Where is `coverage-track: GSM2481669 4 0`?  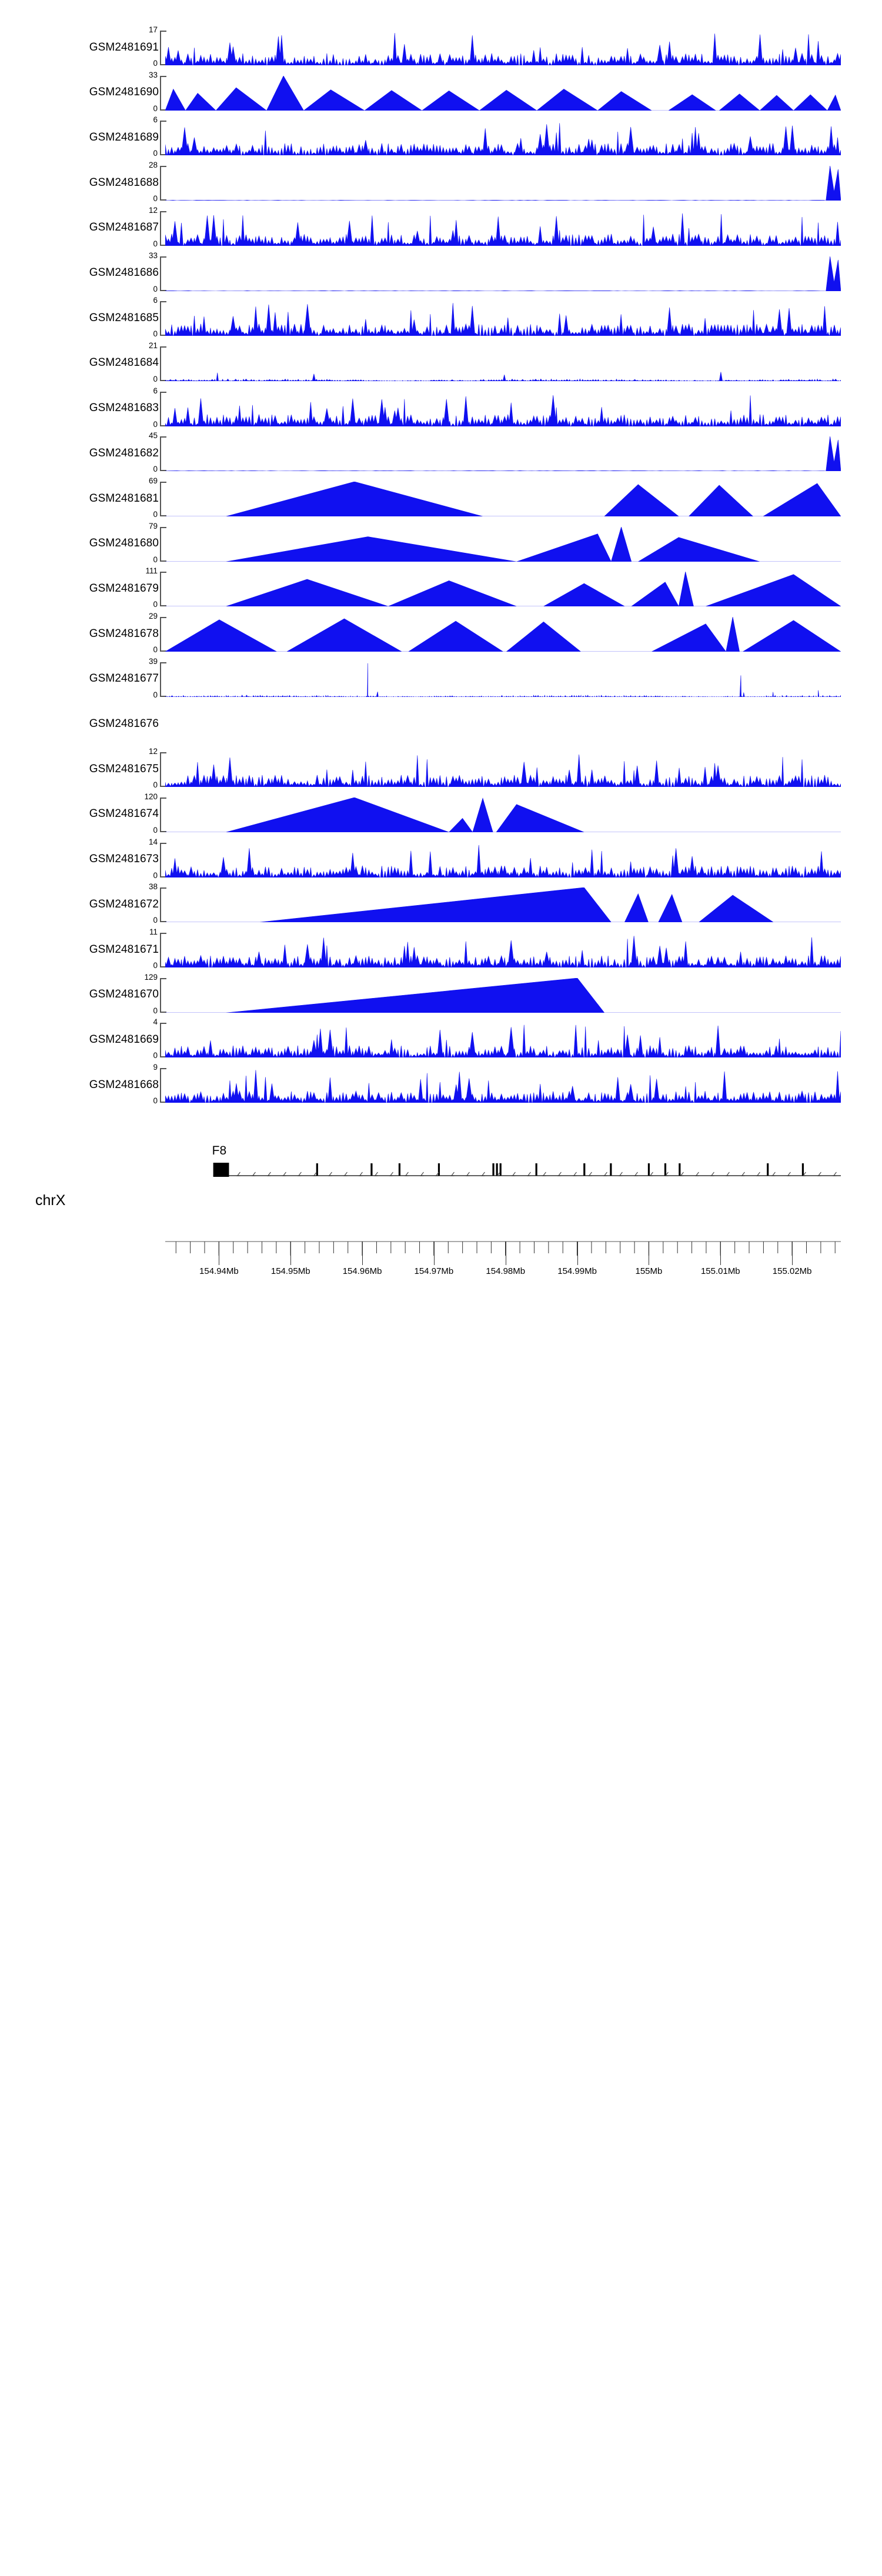 coverage-track: GSM2481669 4 0 is located at coordinates (441, 1041).